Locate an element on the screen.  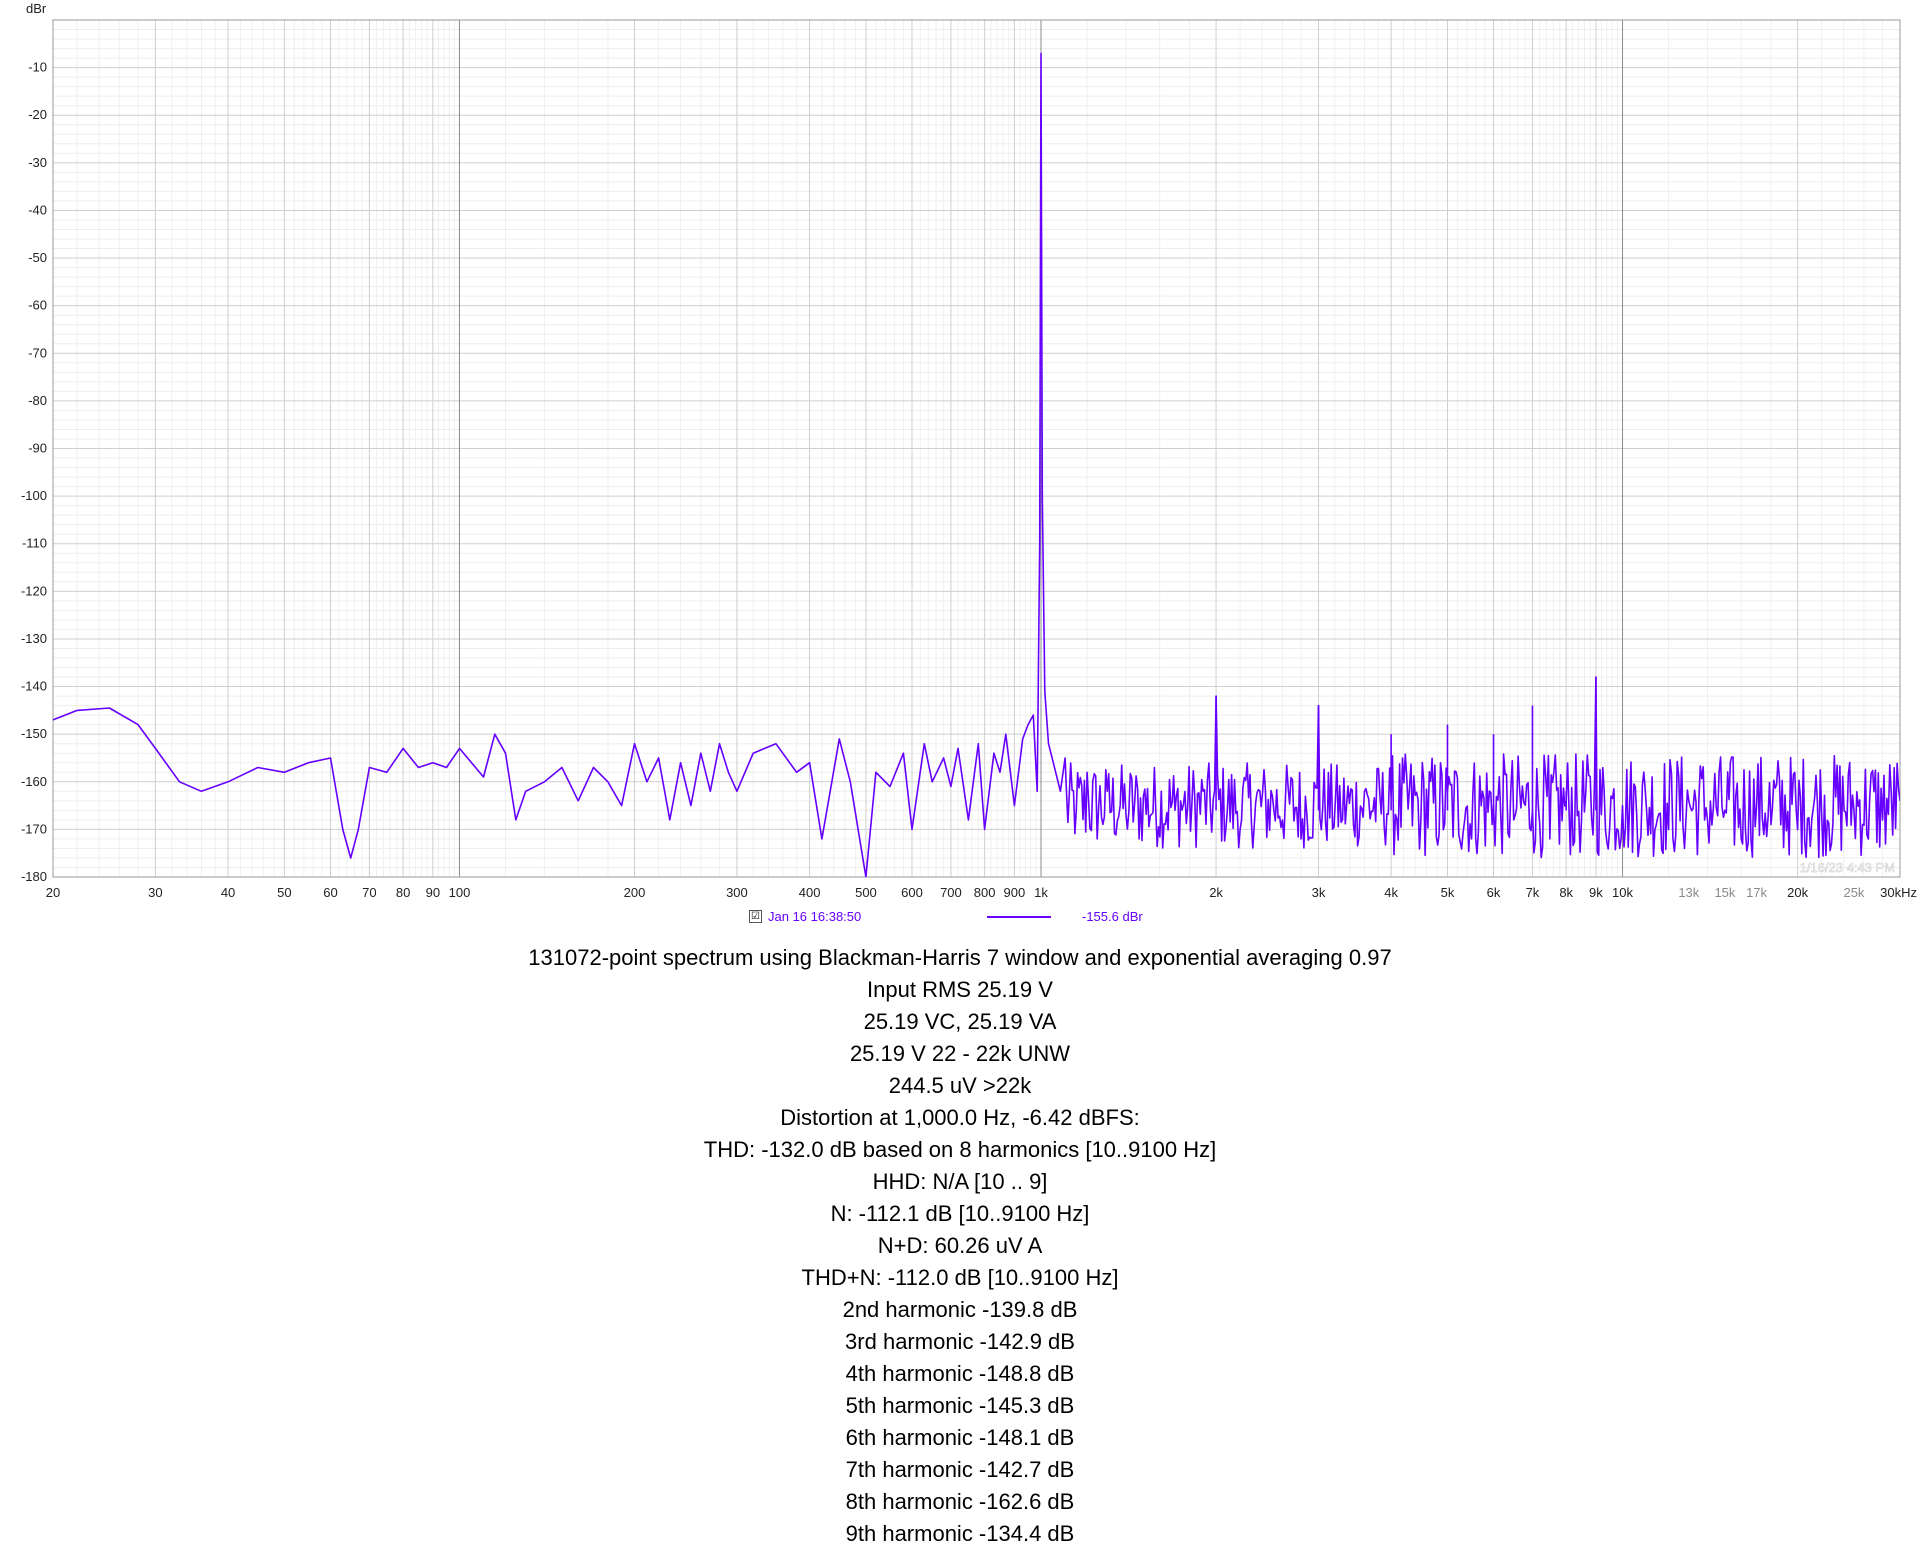
y-tick-label: -100 is located at coordinates (34, 495).